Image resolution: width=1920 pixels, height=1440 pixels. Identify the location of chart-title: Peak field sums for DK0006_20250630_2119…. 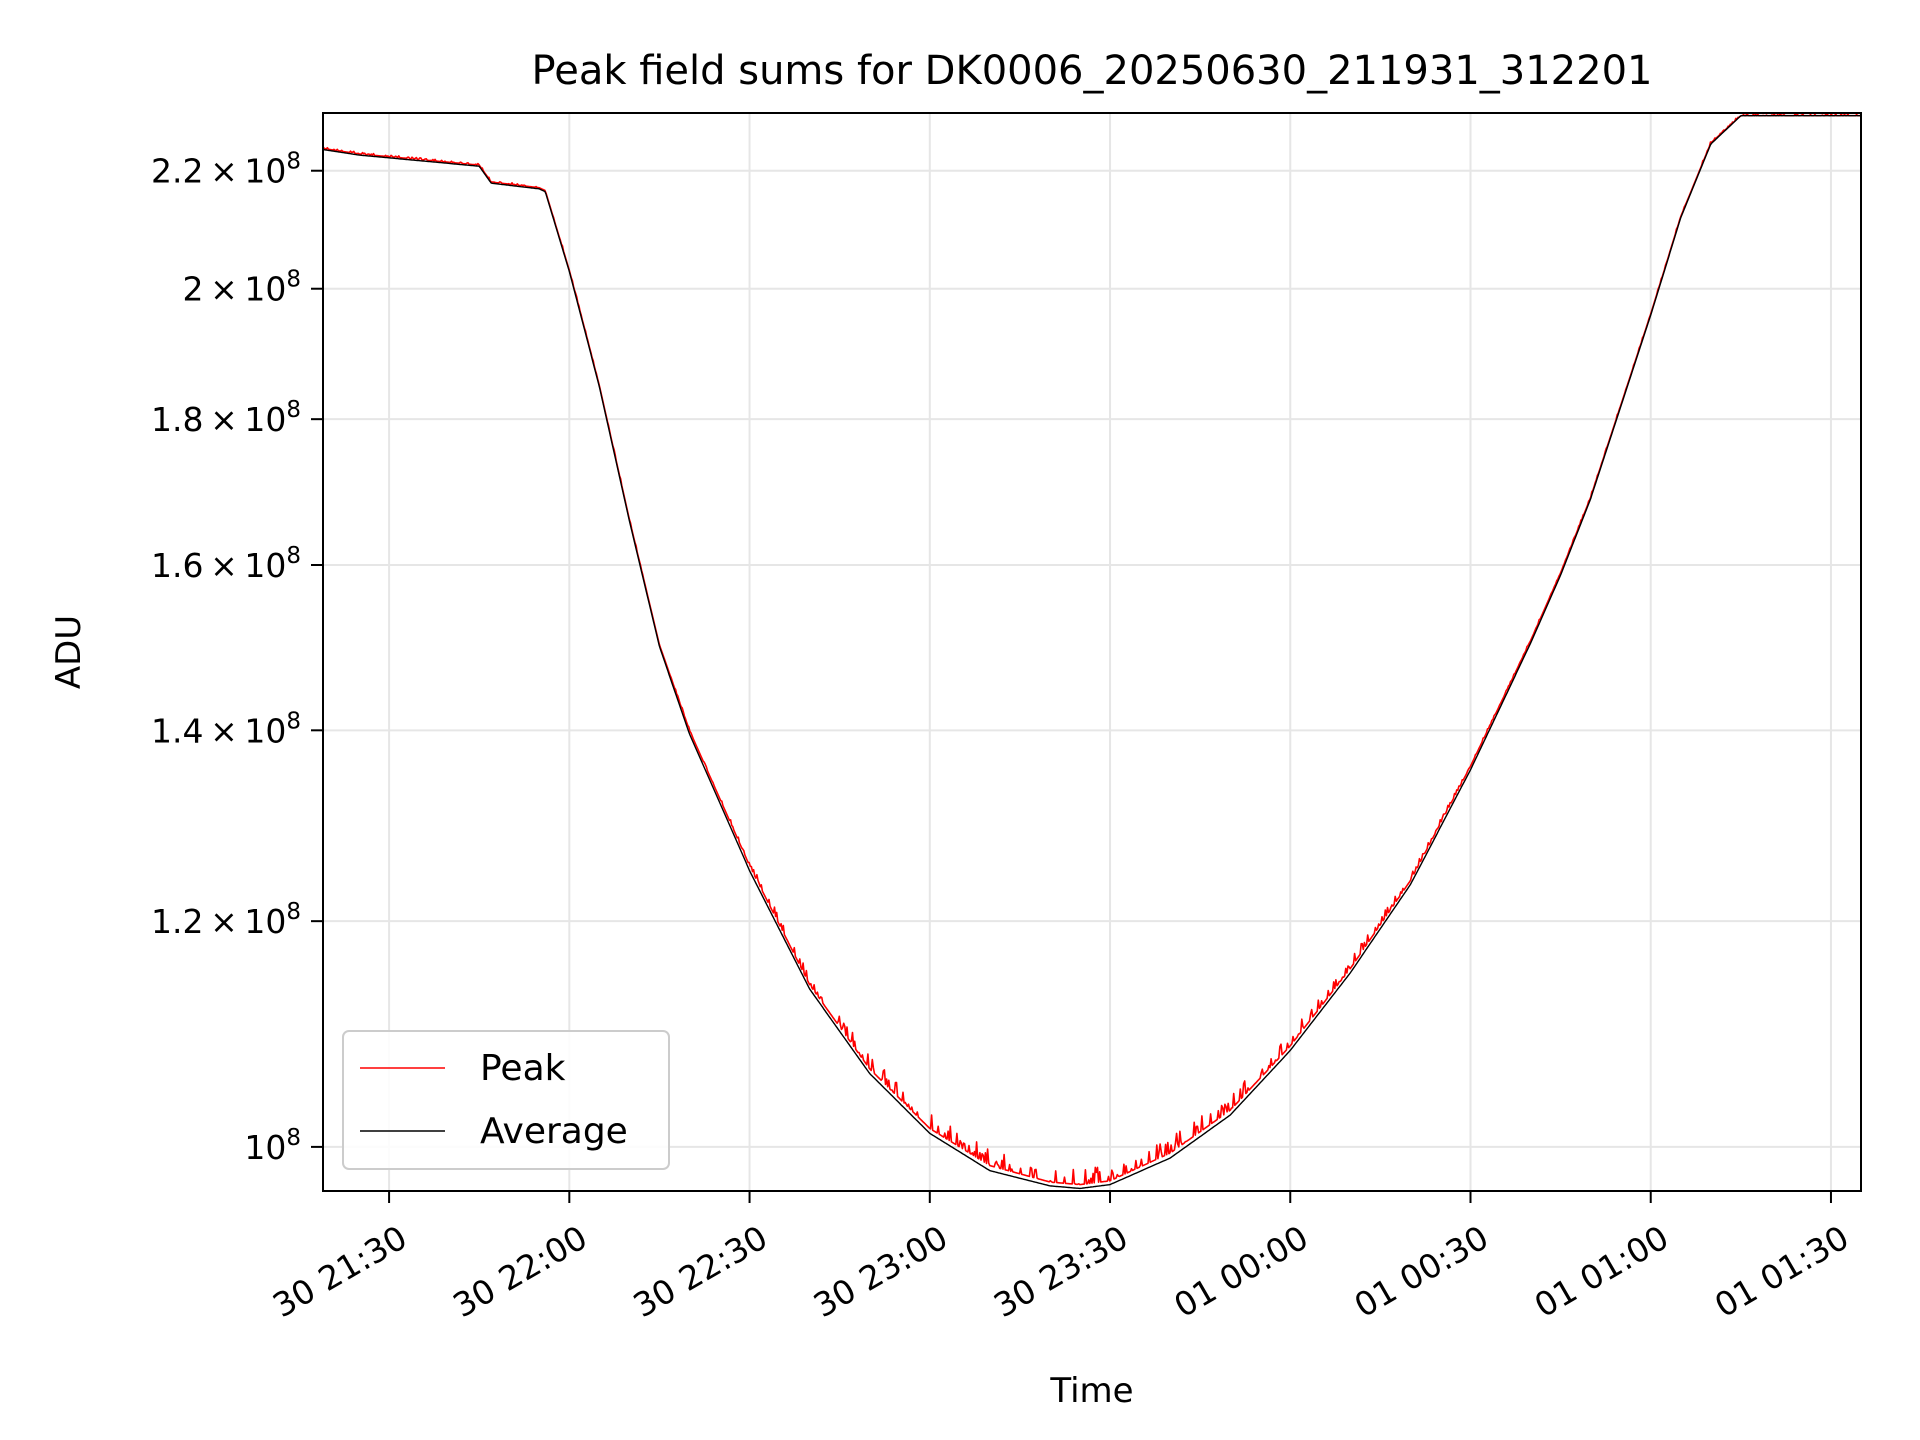
(1092, 71).